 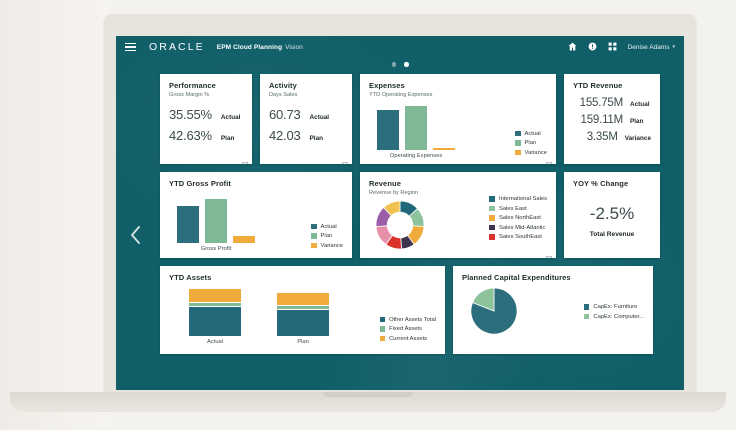 I want to click on yoy-value: -2.5%, so click(x=612, y=213).